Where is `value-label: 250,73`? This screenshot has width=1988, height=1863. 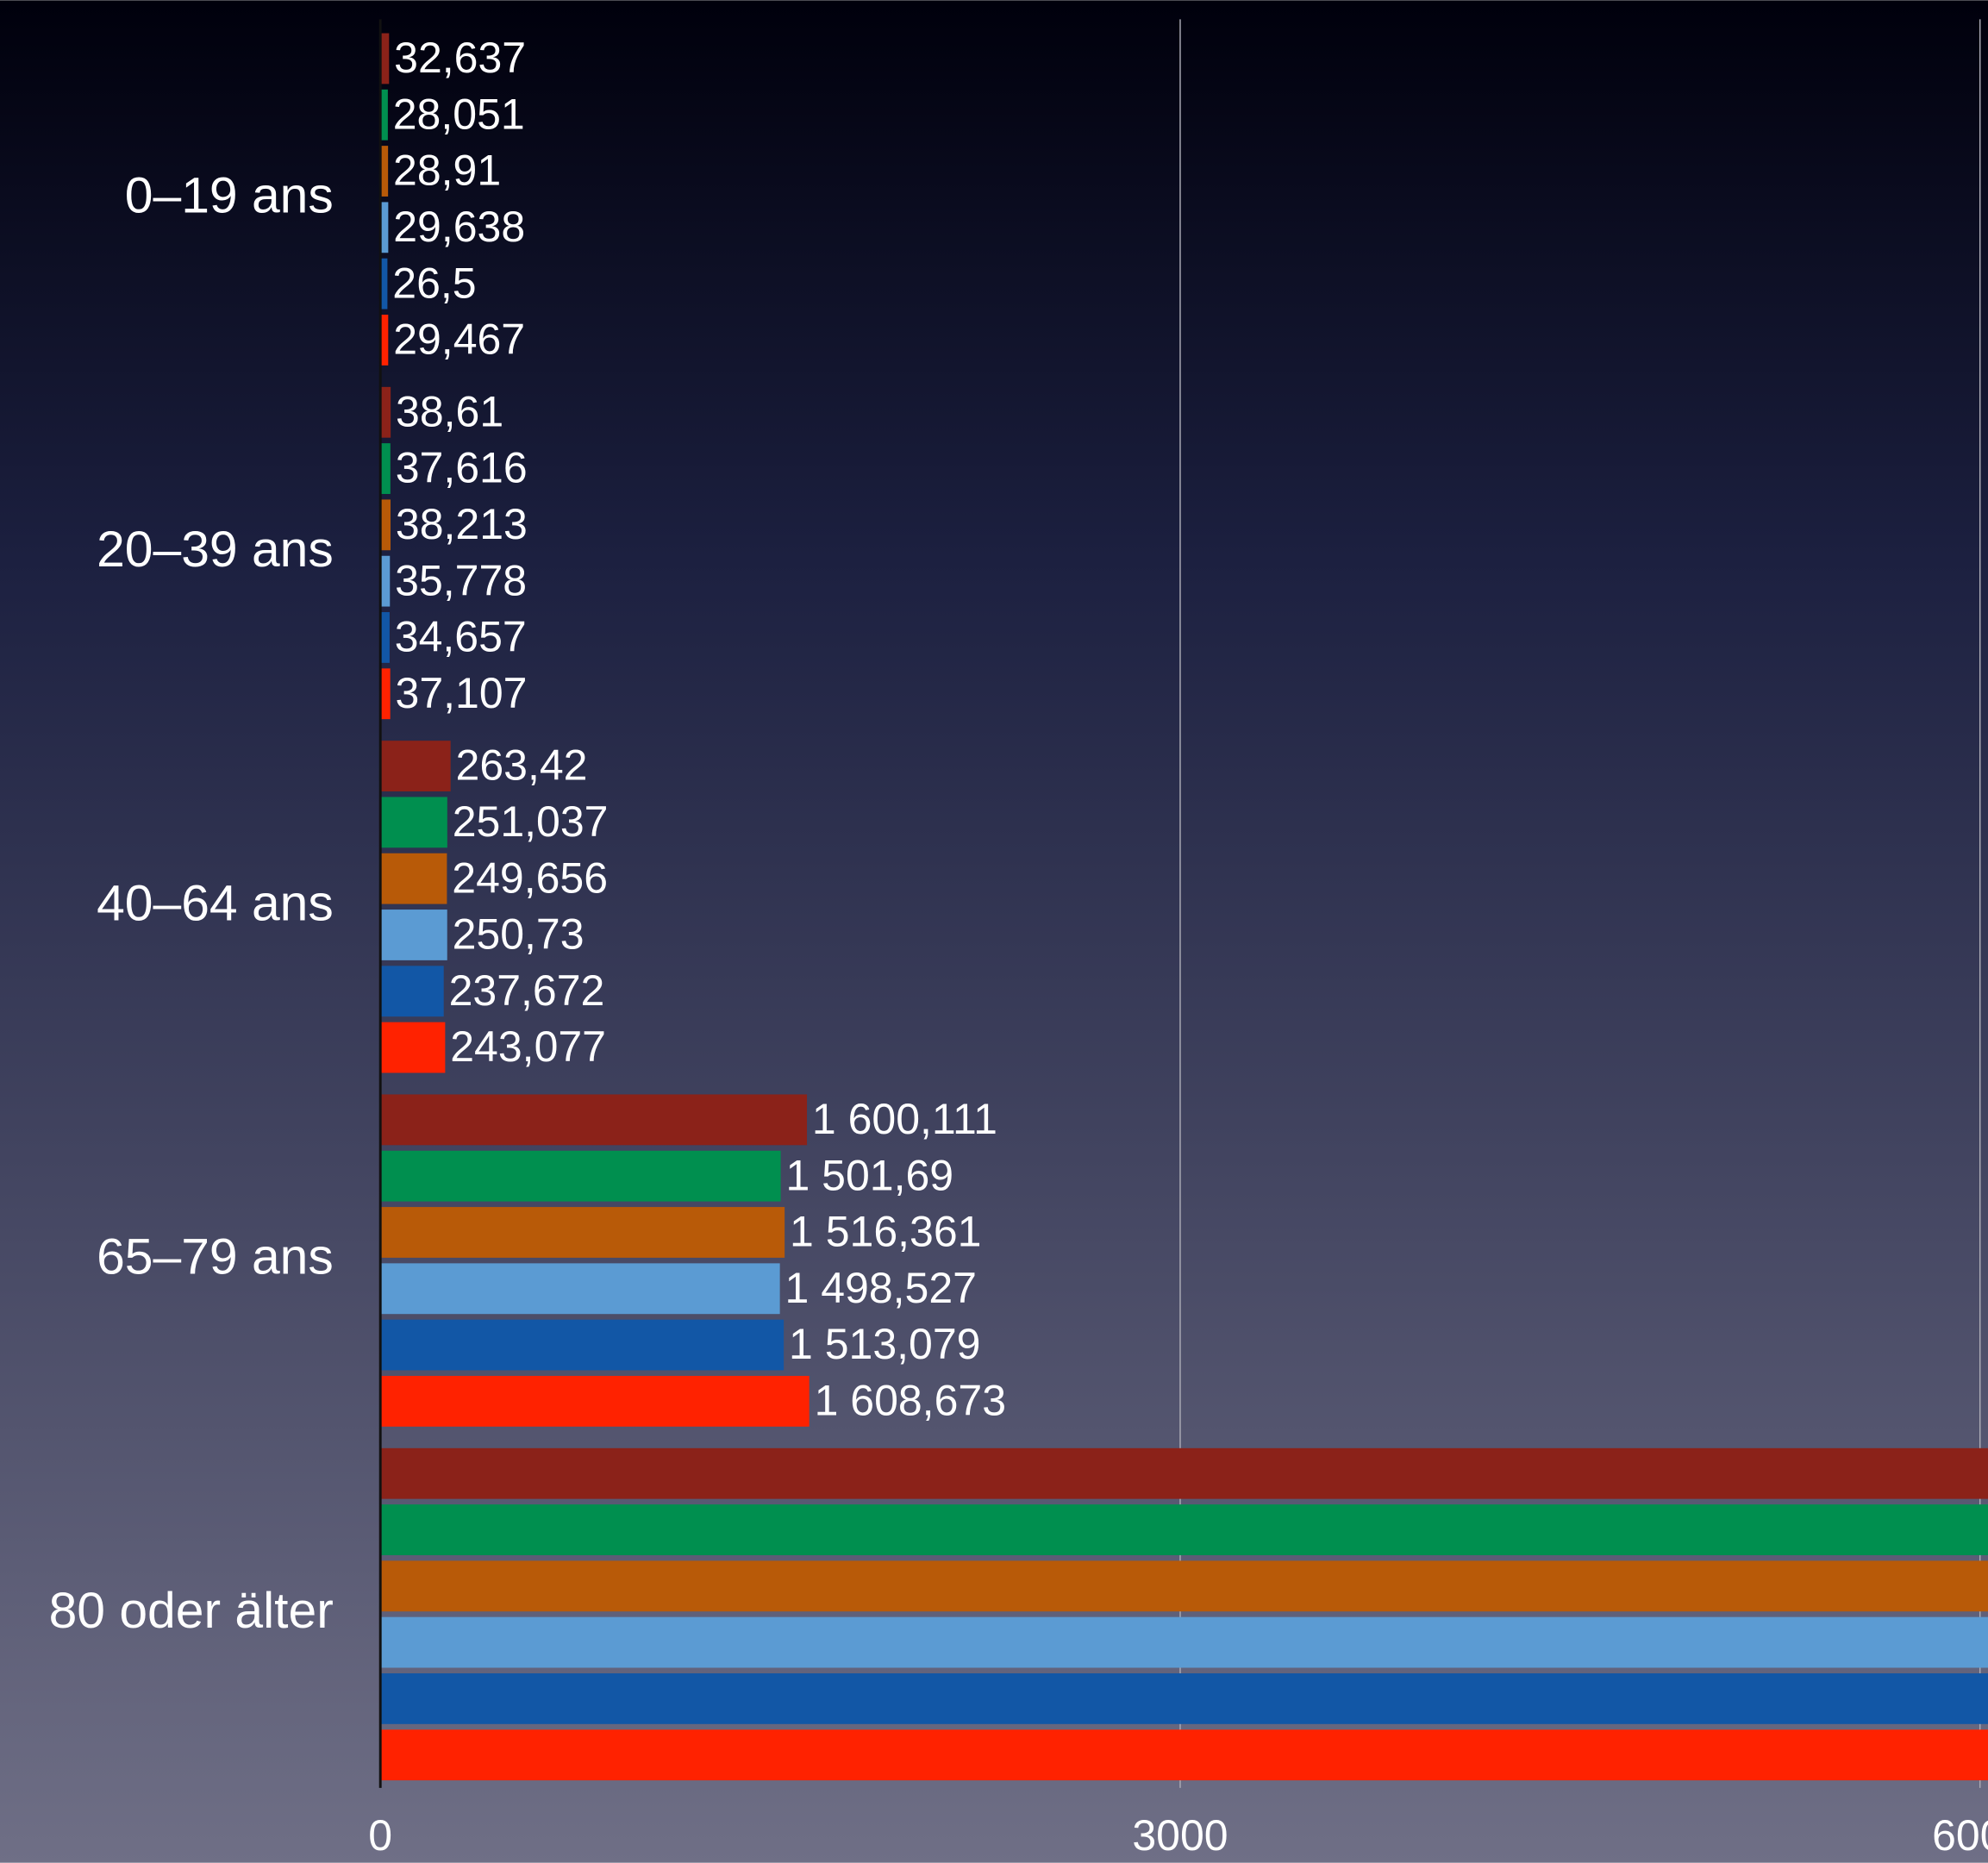 value-label: 250,73 is located at coordinates (519, 934).